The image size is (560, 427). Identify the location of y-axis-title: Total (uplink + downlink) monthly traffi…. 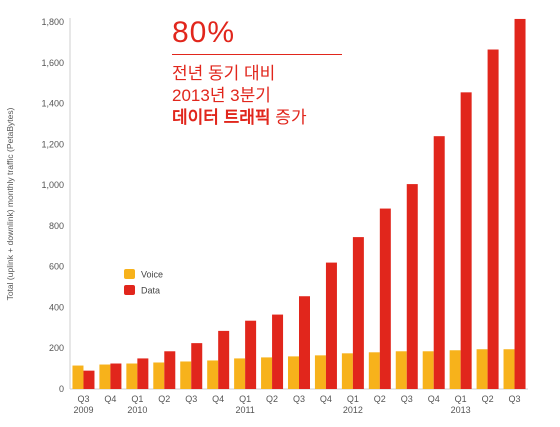
(10, 203).